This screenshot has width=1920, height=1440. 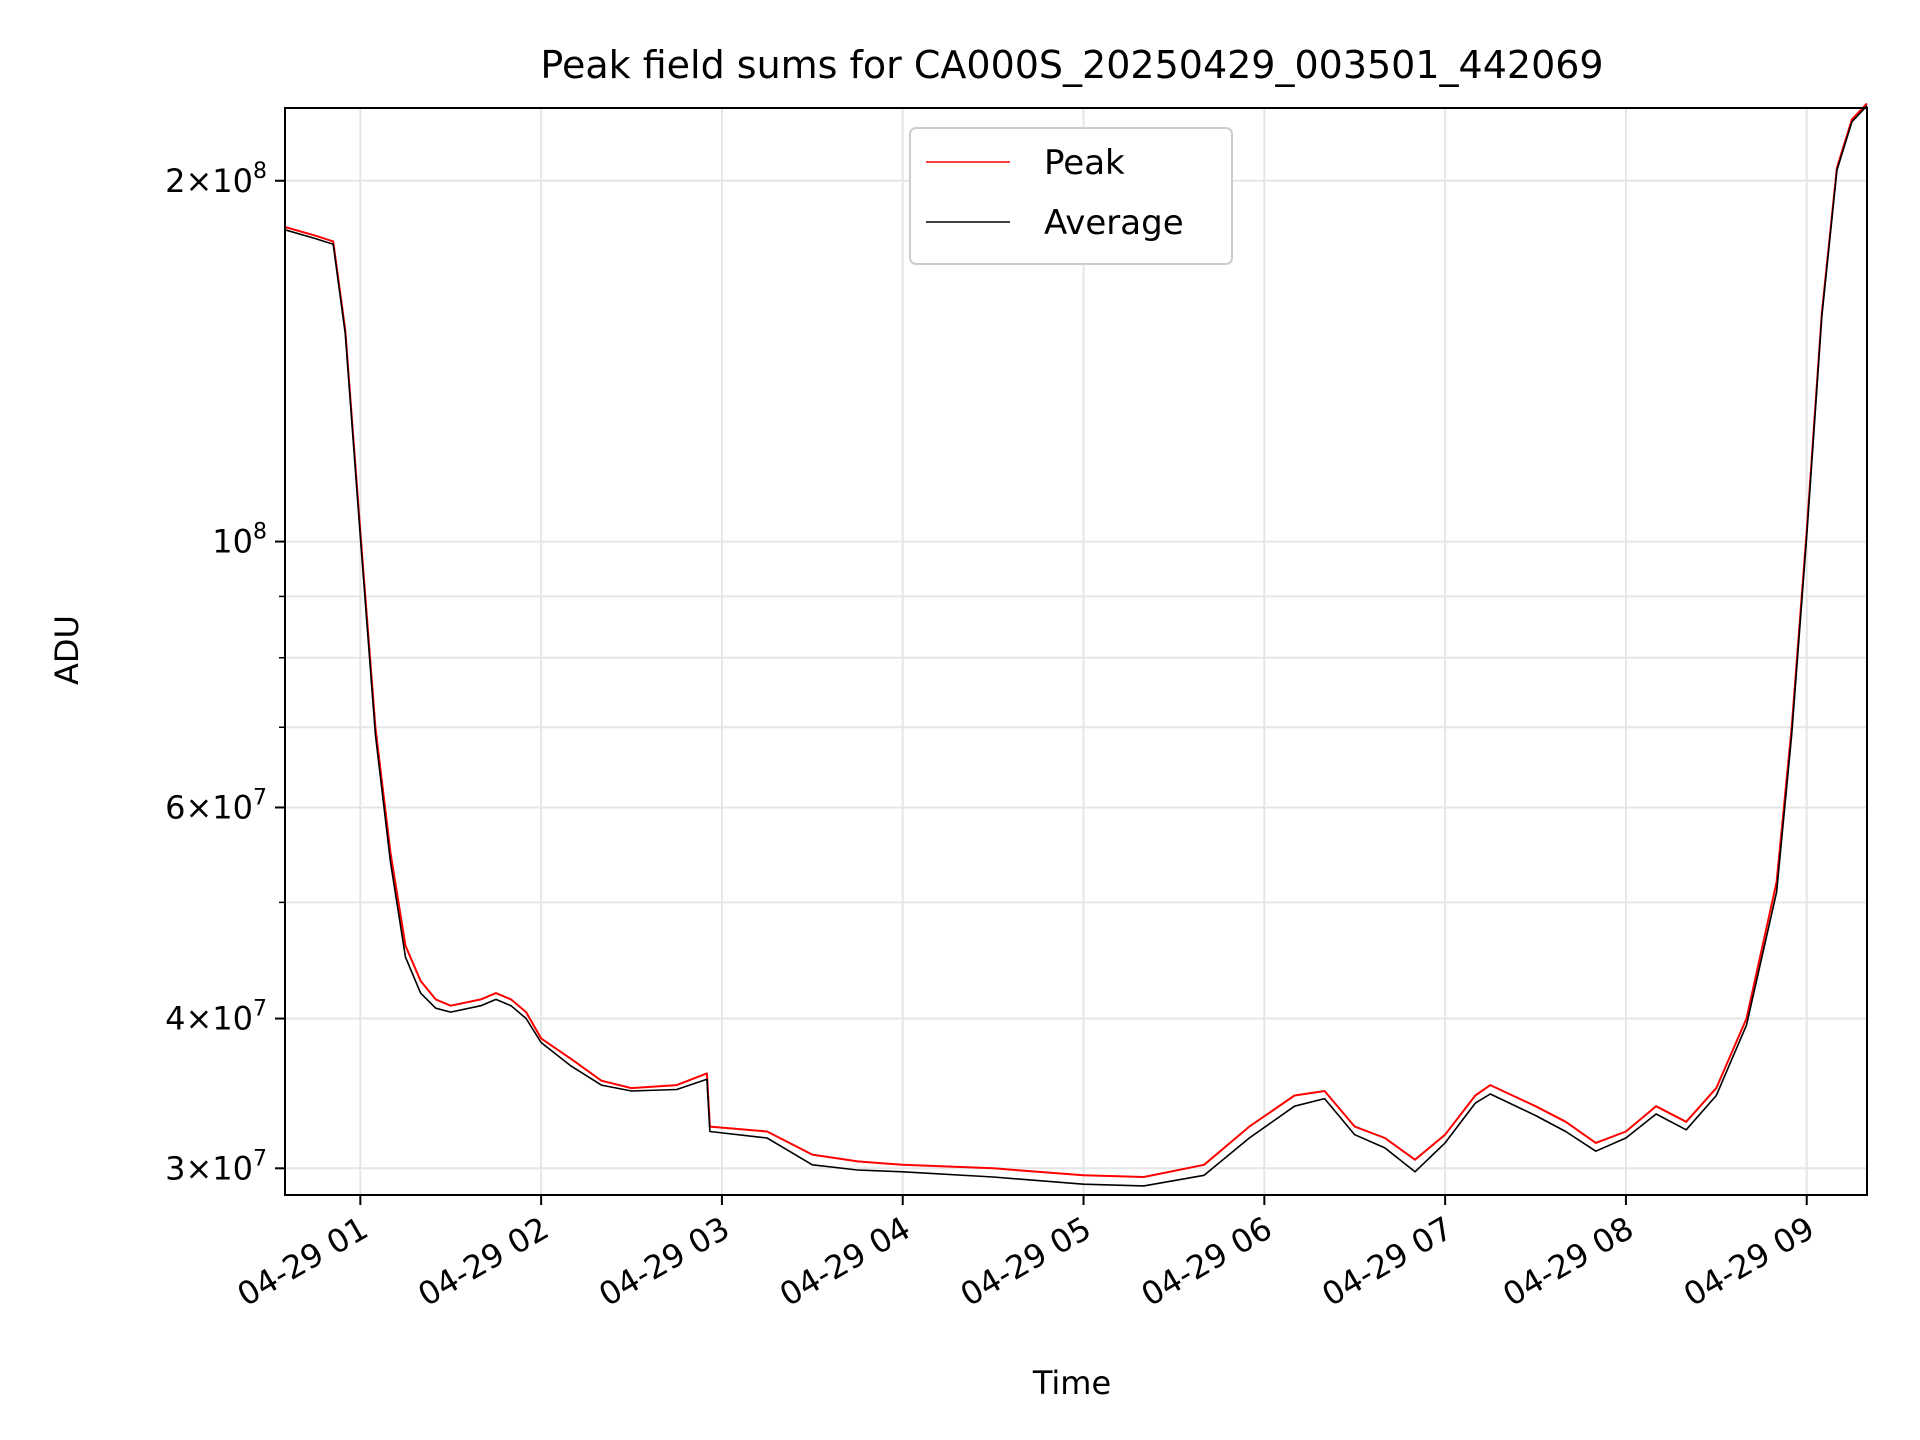 I want to click on y-tick-label: 6×107, so click(x=216, y=805).